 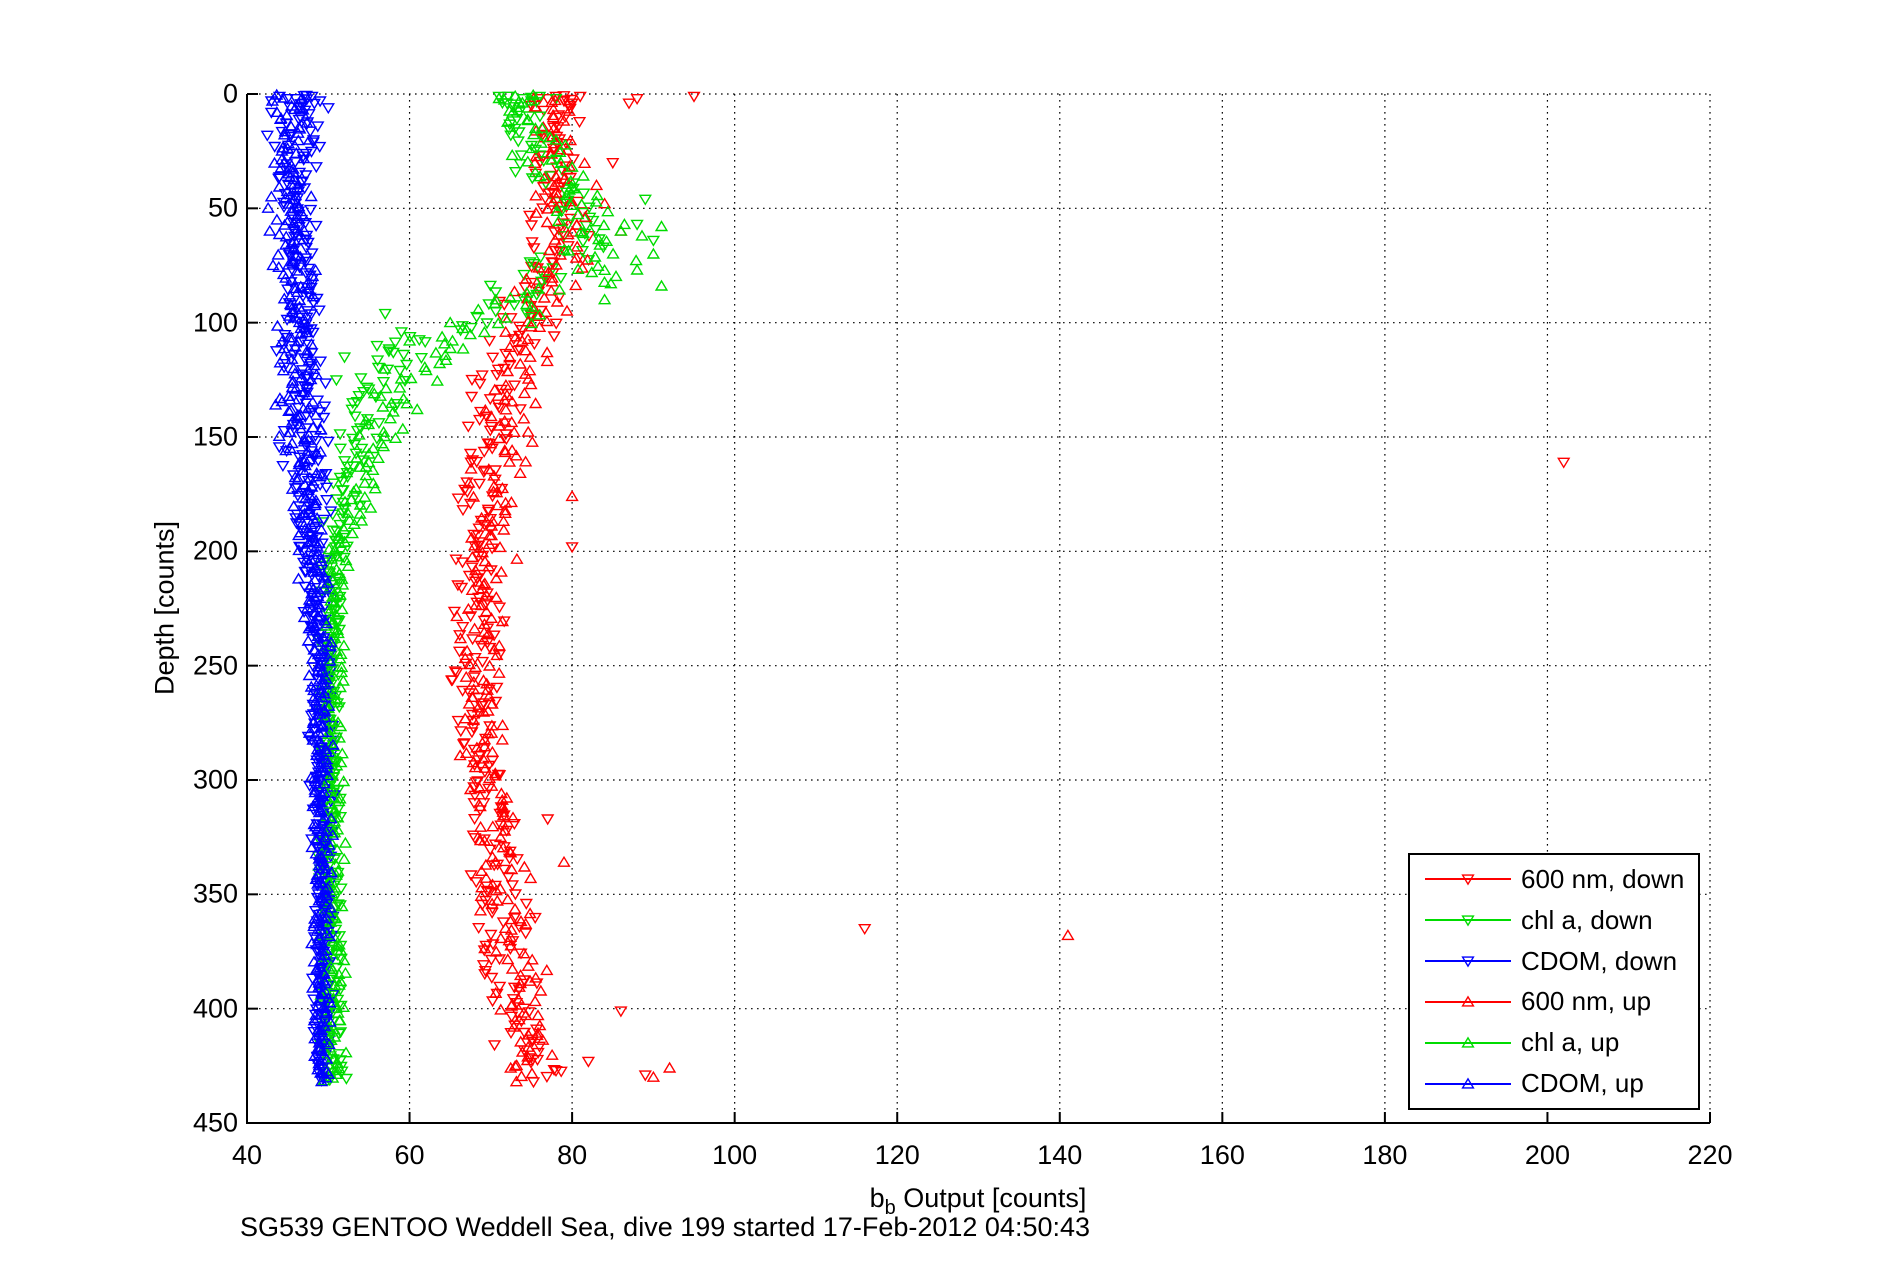 What do you see at coordinates (572, 1155) in the screenshot?
I see `x-tick-label: 80` at bounding box center [572, 1155].